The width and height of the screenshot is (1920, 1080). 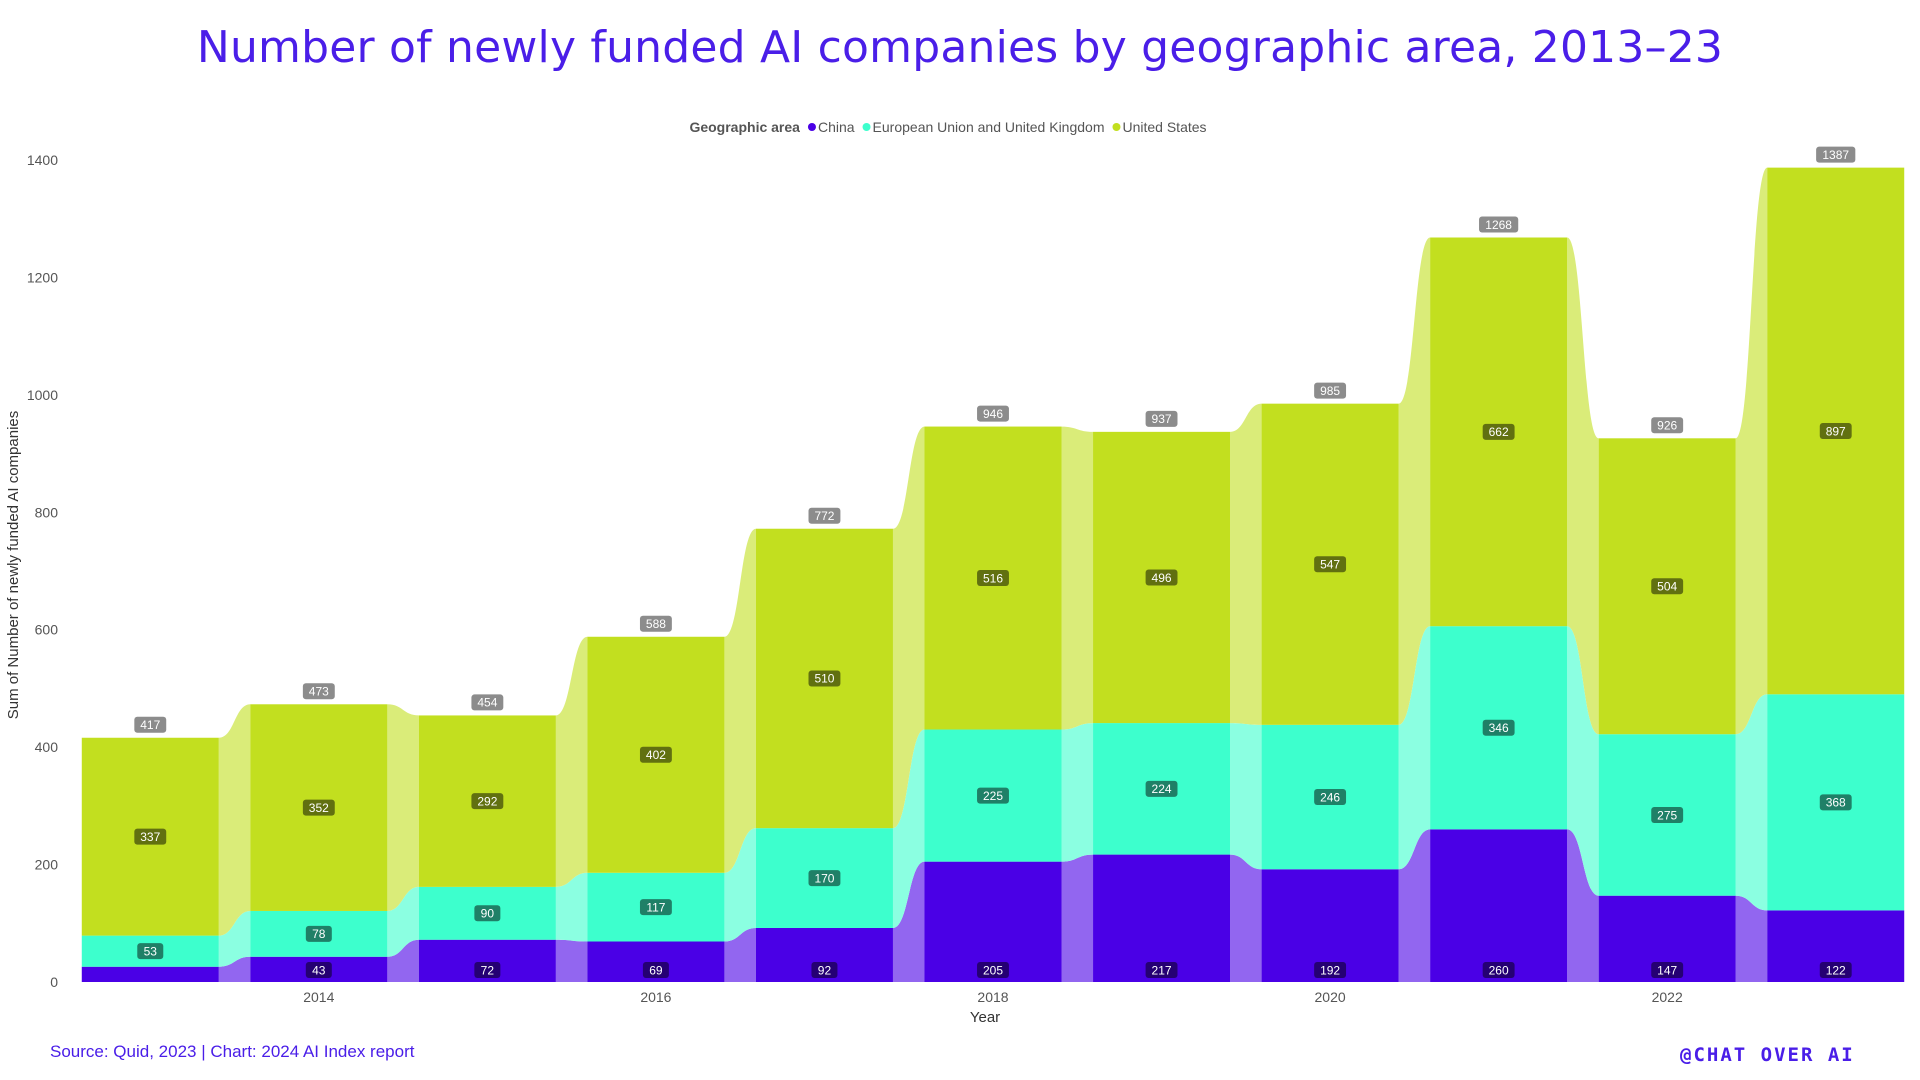 I want to click on label-european-union-and-united-kingdom-2013-bg, so click(x=150, y=951).